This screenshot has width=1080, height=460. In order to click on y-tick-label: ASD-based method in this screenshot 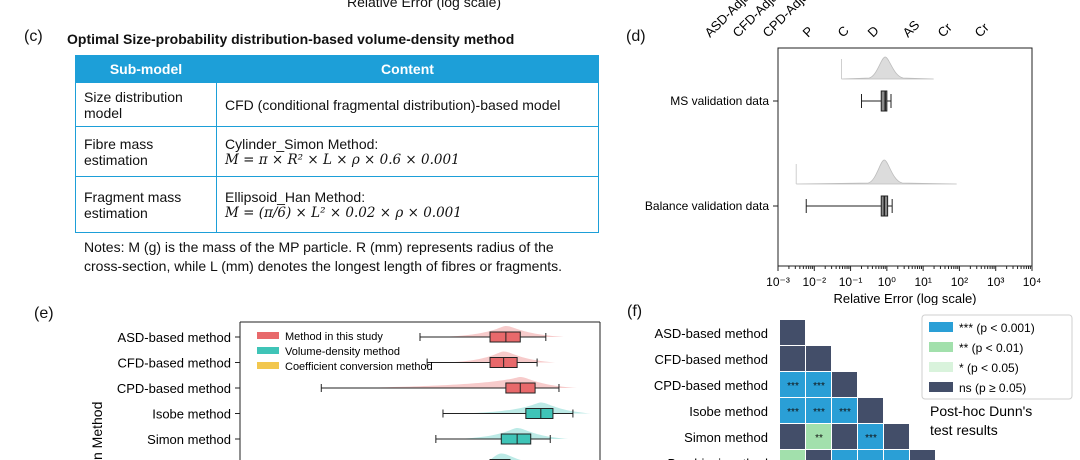, I will do `click(174, 337)`.